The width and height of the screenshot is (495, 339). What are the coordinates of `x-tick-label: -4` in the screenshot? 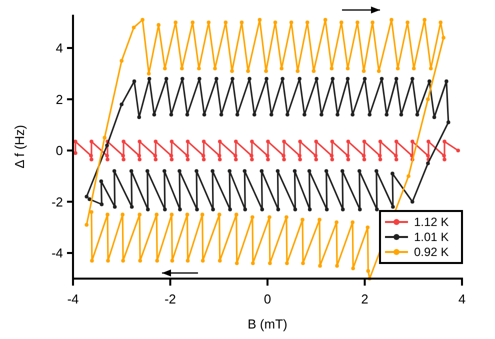 It's located at (73, 299).